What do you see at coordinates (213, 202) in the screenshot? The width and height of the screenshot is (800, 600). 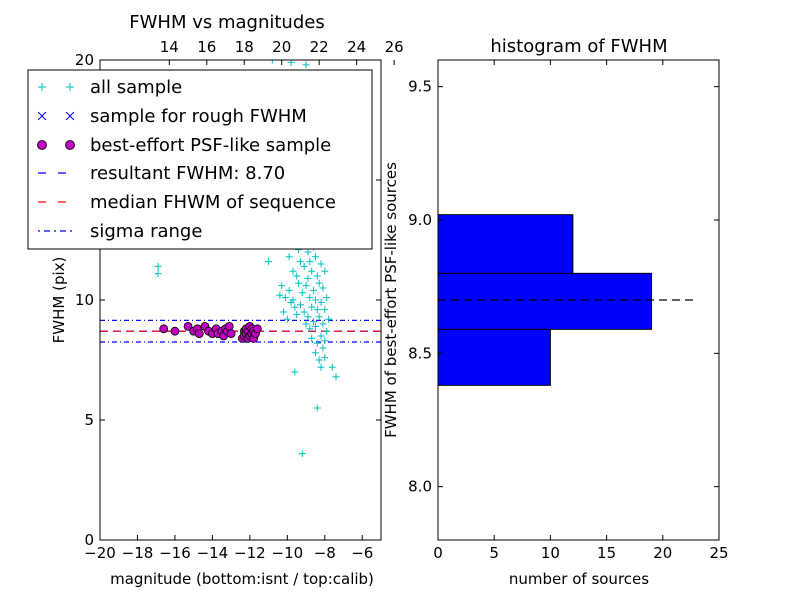 I see `legend-label-median-fwhm: median FHWM of sequence` at bounding box center [213, 202].